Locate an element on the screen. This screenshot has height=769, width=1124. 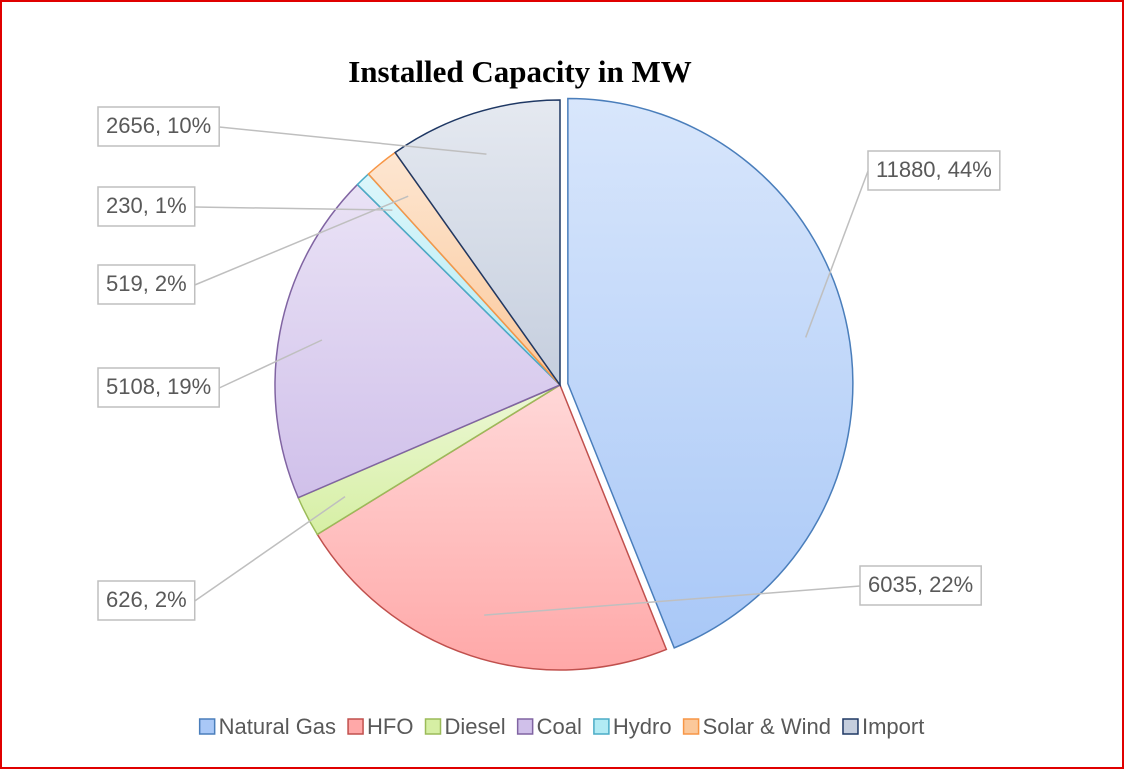
legend-label: Diesel is located at coordinates (475, 726).